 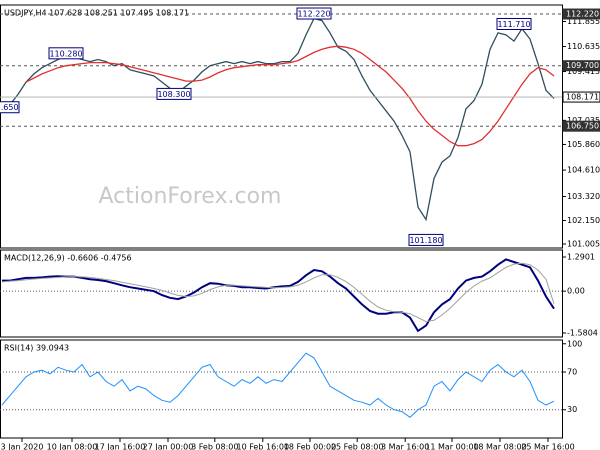 I want to click on y-tick-label: 100, so click(x=574, y=343).